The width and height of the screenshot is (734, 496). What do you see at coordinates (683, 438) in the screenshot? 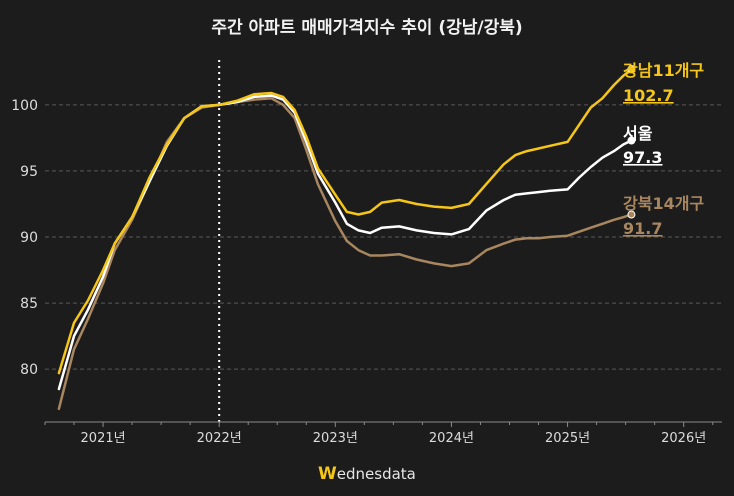
I see `x-tick-label: 2026년` at bounding box center [683, 438].